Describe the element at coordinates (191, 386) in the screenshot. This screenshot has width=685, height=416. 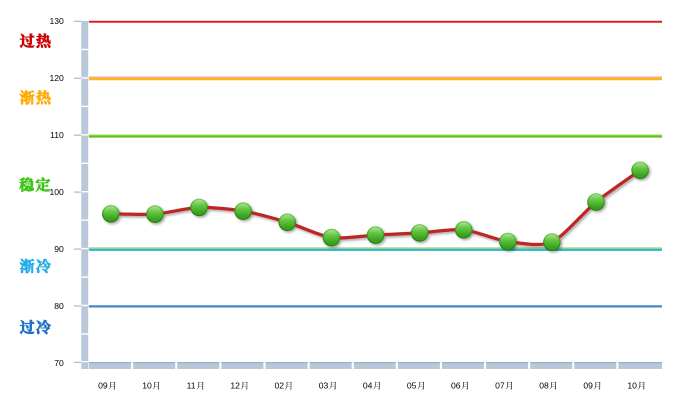
I see `svg-text: 11` at that location.